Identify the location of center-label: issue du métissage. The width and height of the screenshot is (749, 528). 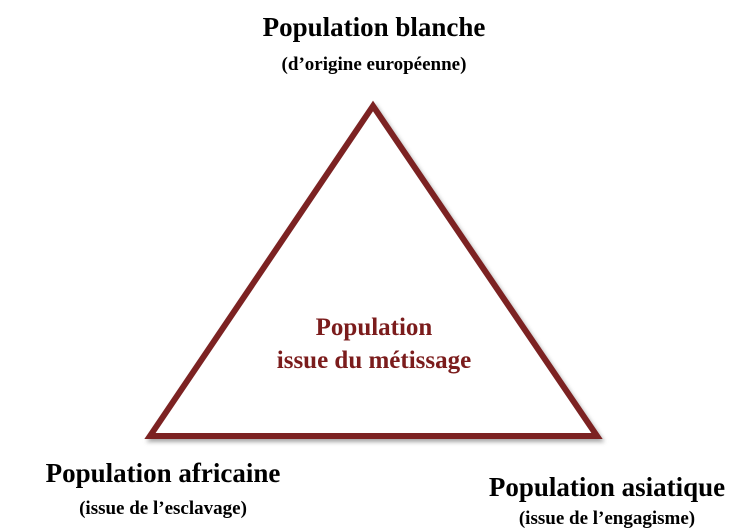
(374, 360).